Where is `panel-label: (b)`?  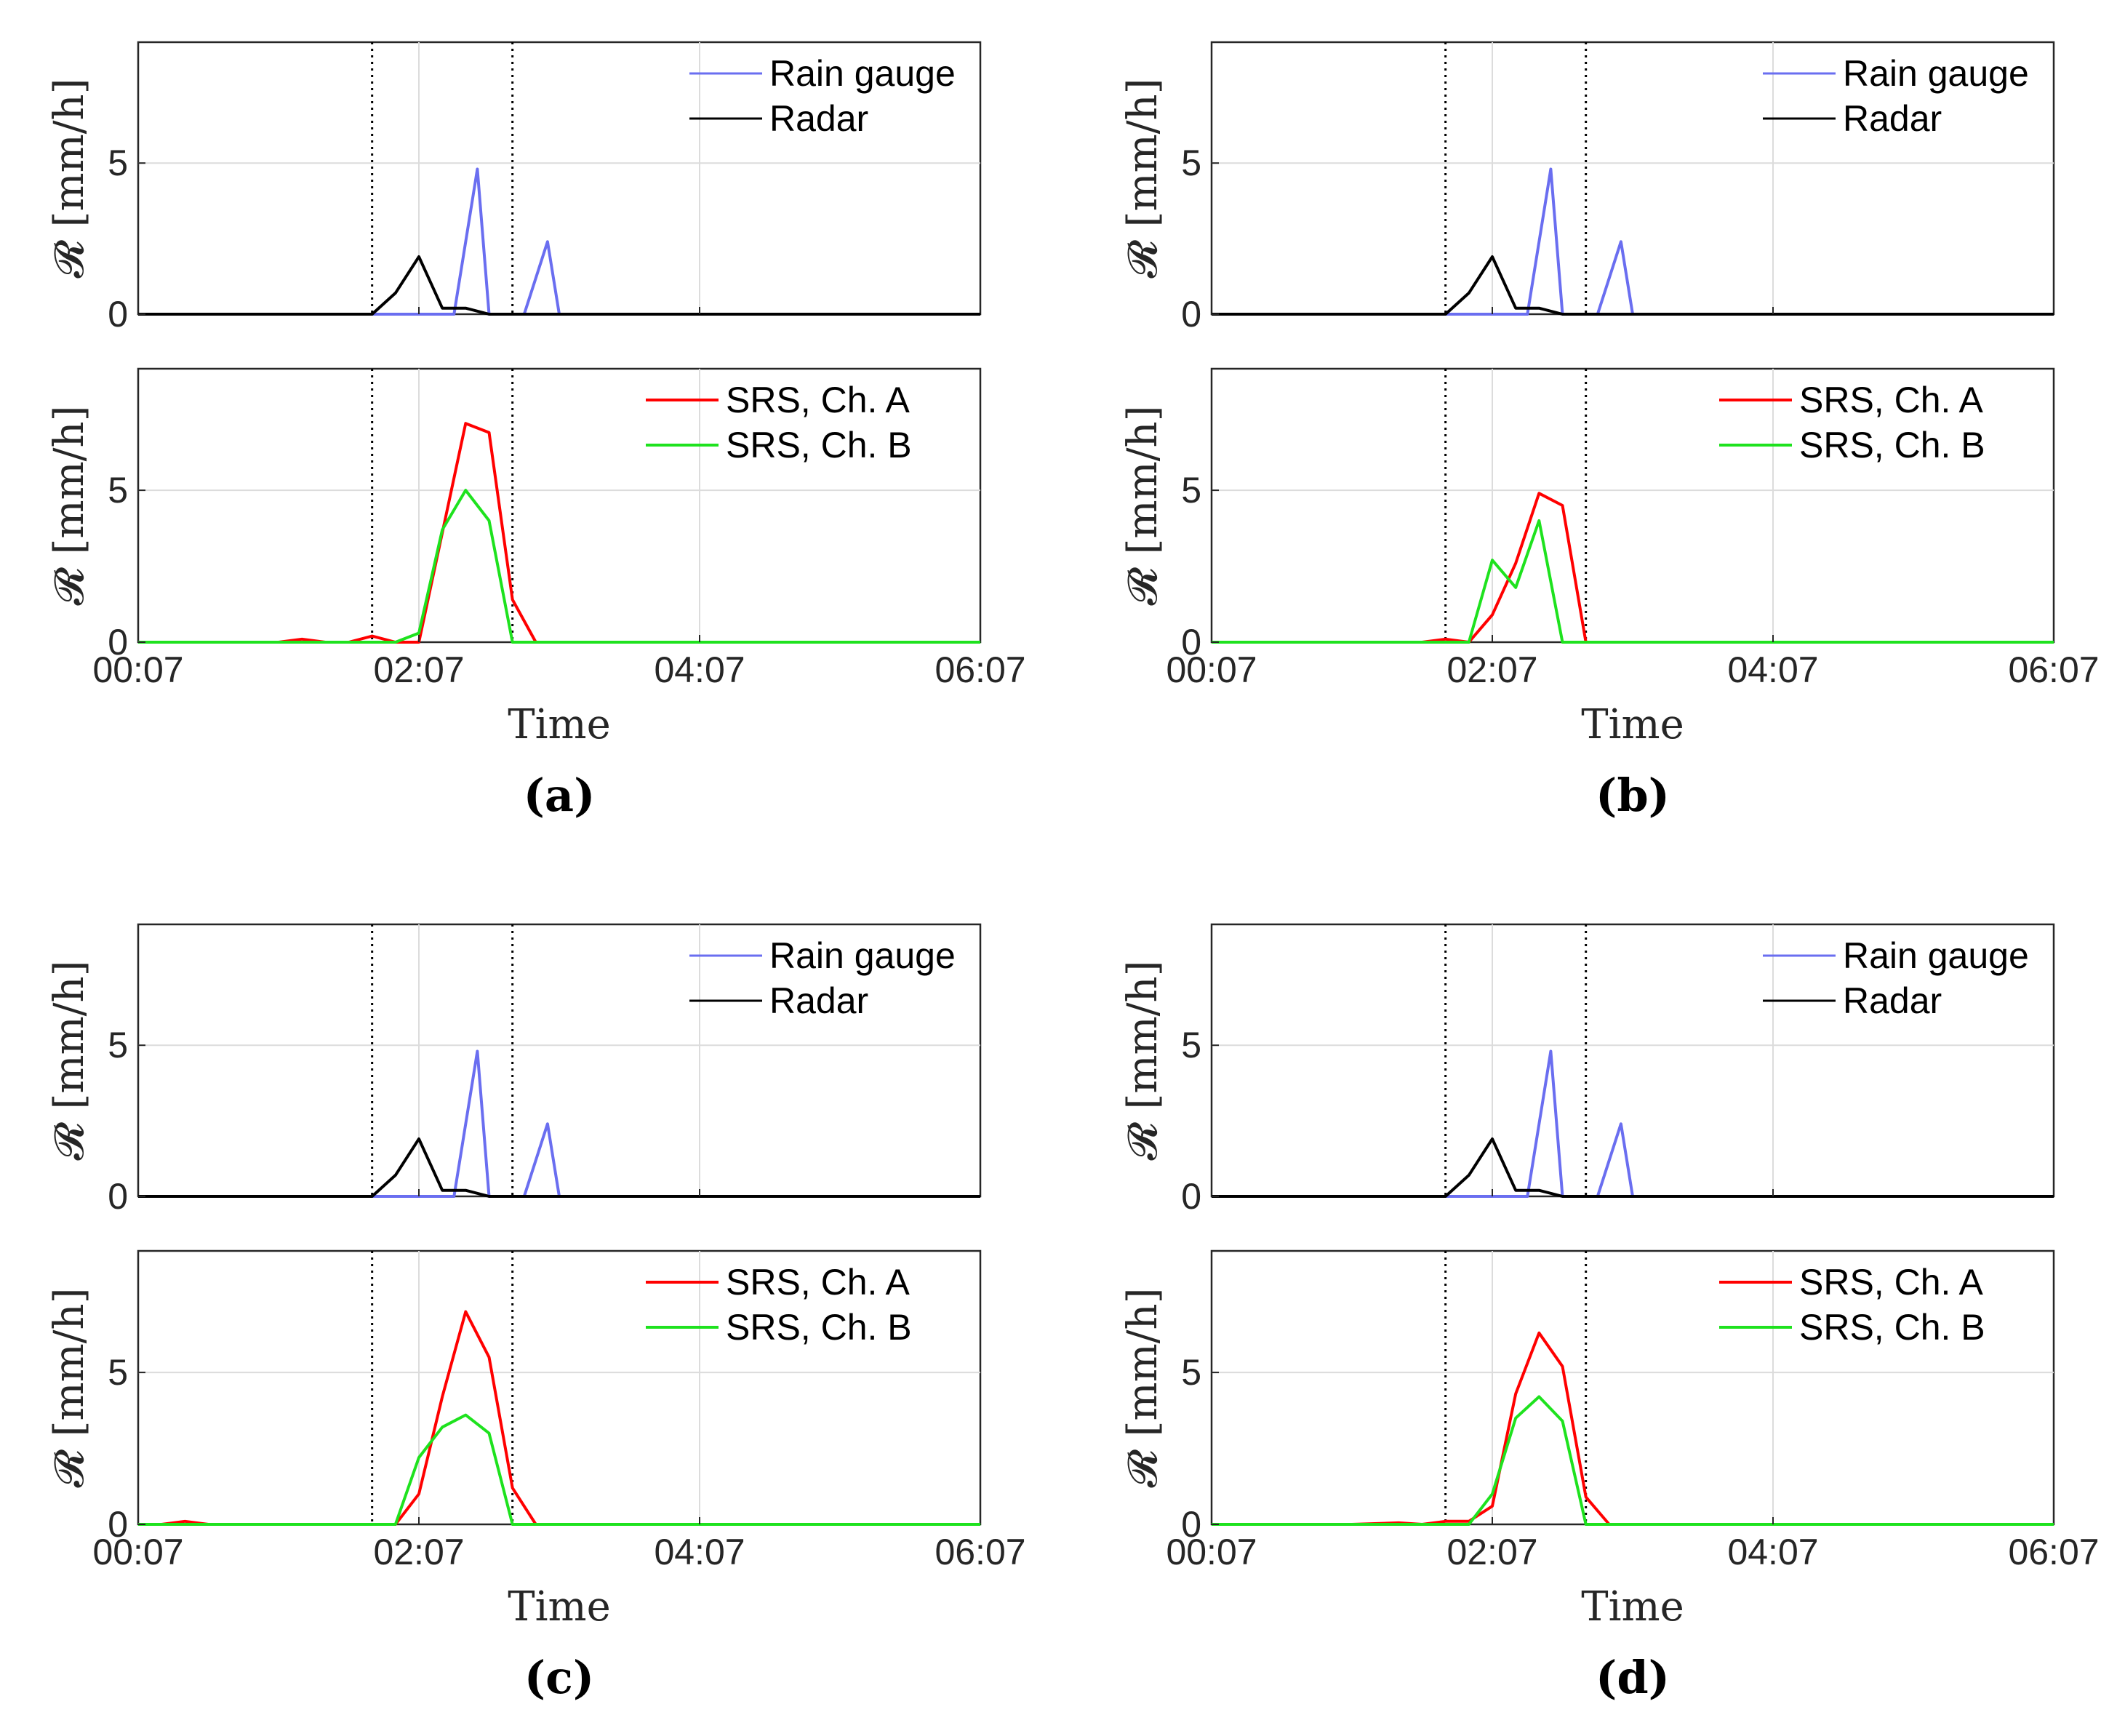
panel-label: (b) is located at coordinates (1633, 795).